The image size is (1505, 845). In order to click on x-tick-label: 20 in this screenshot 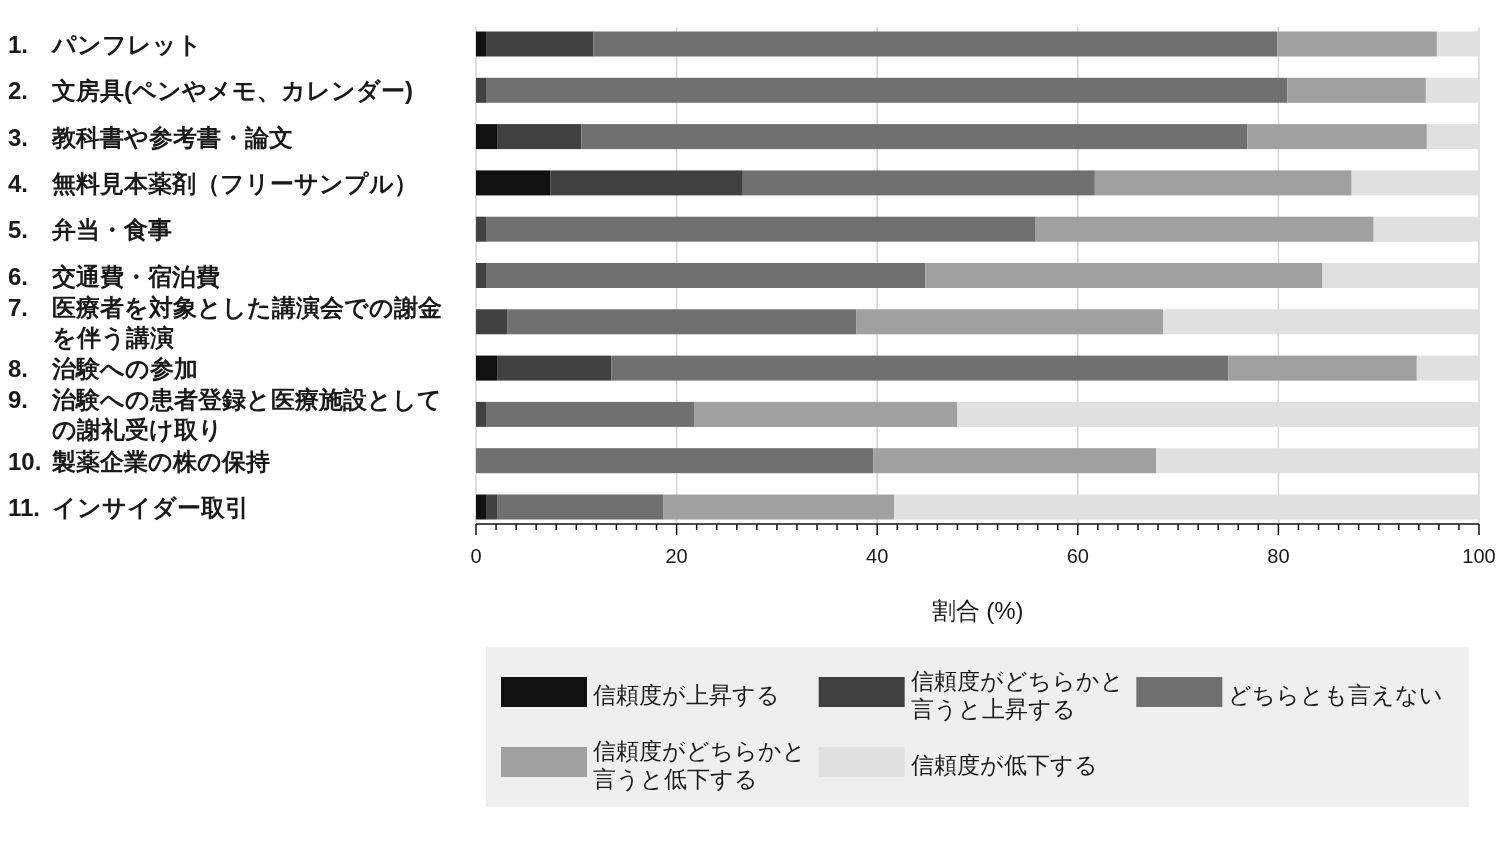, I will do `click(676, 556)`.